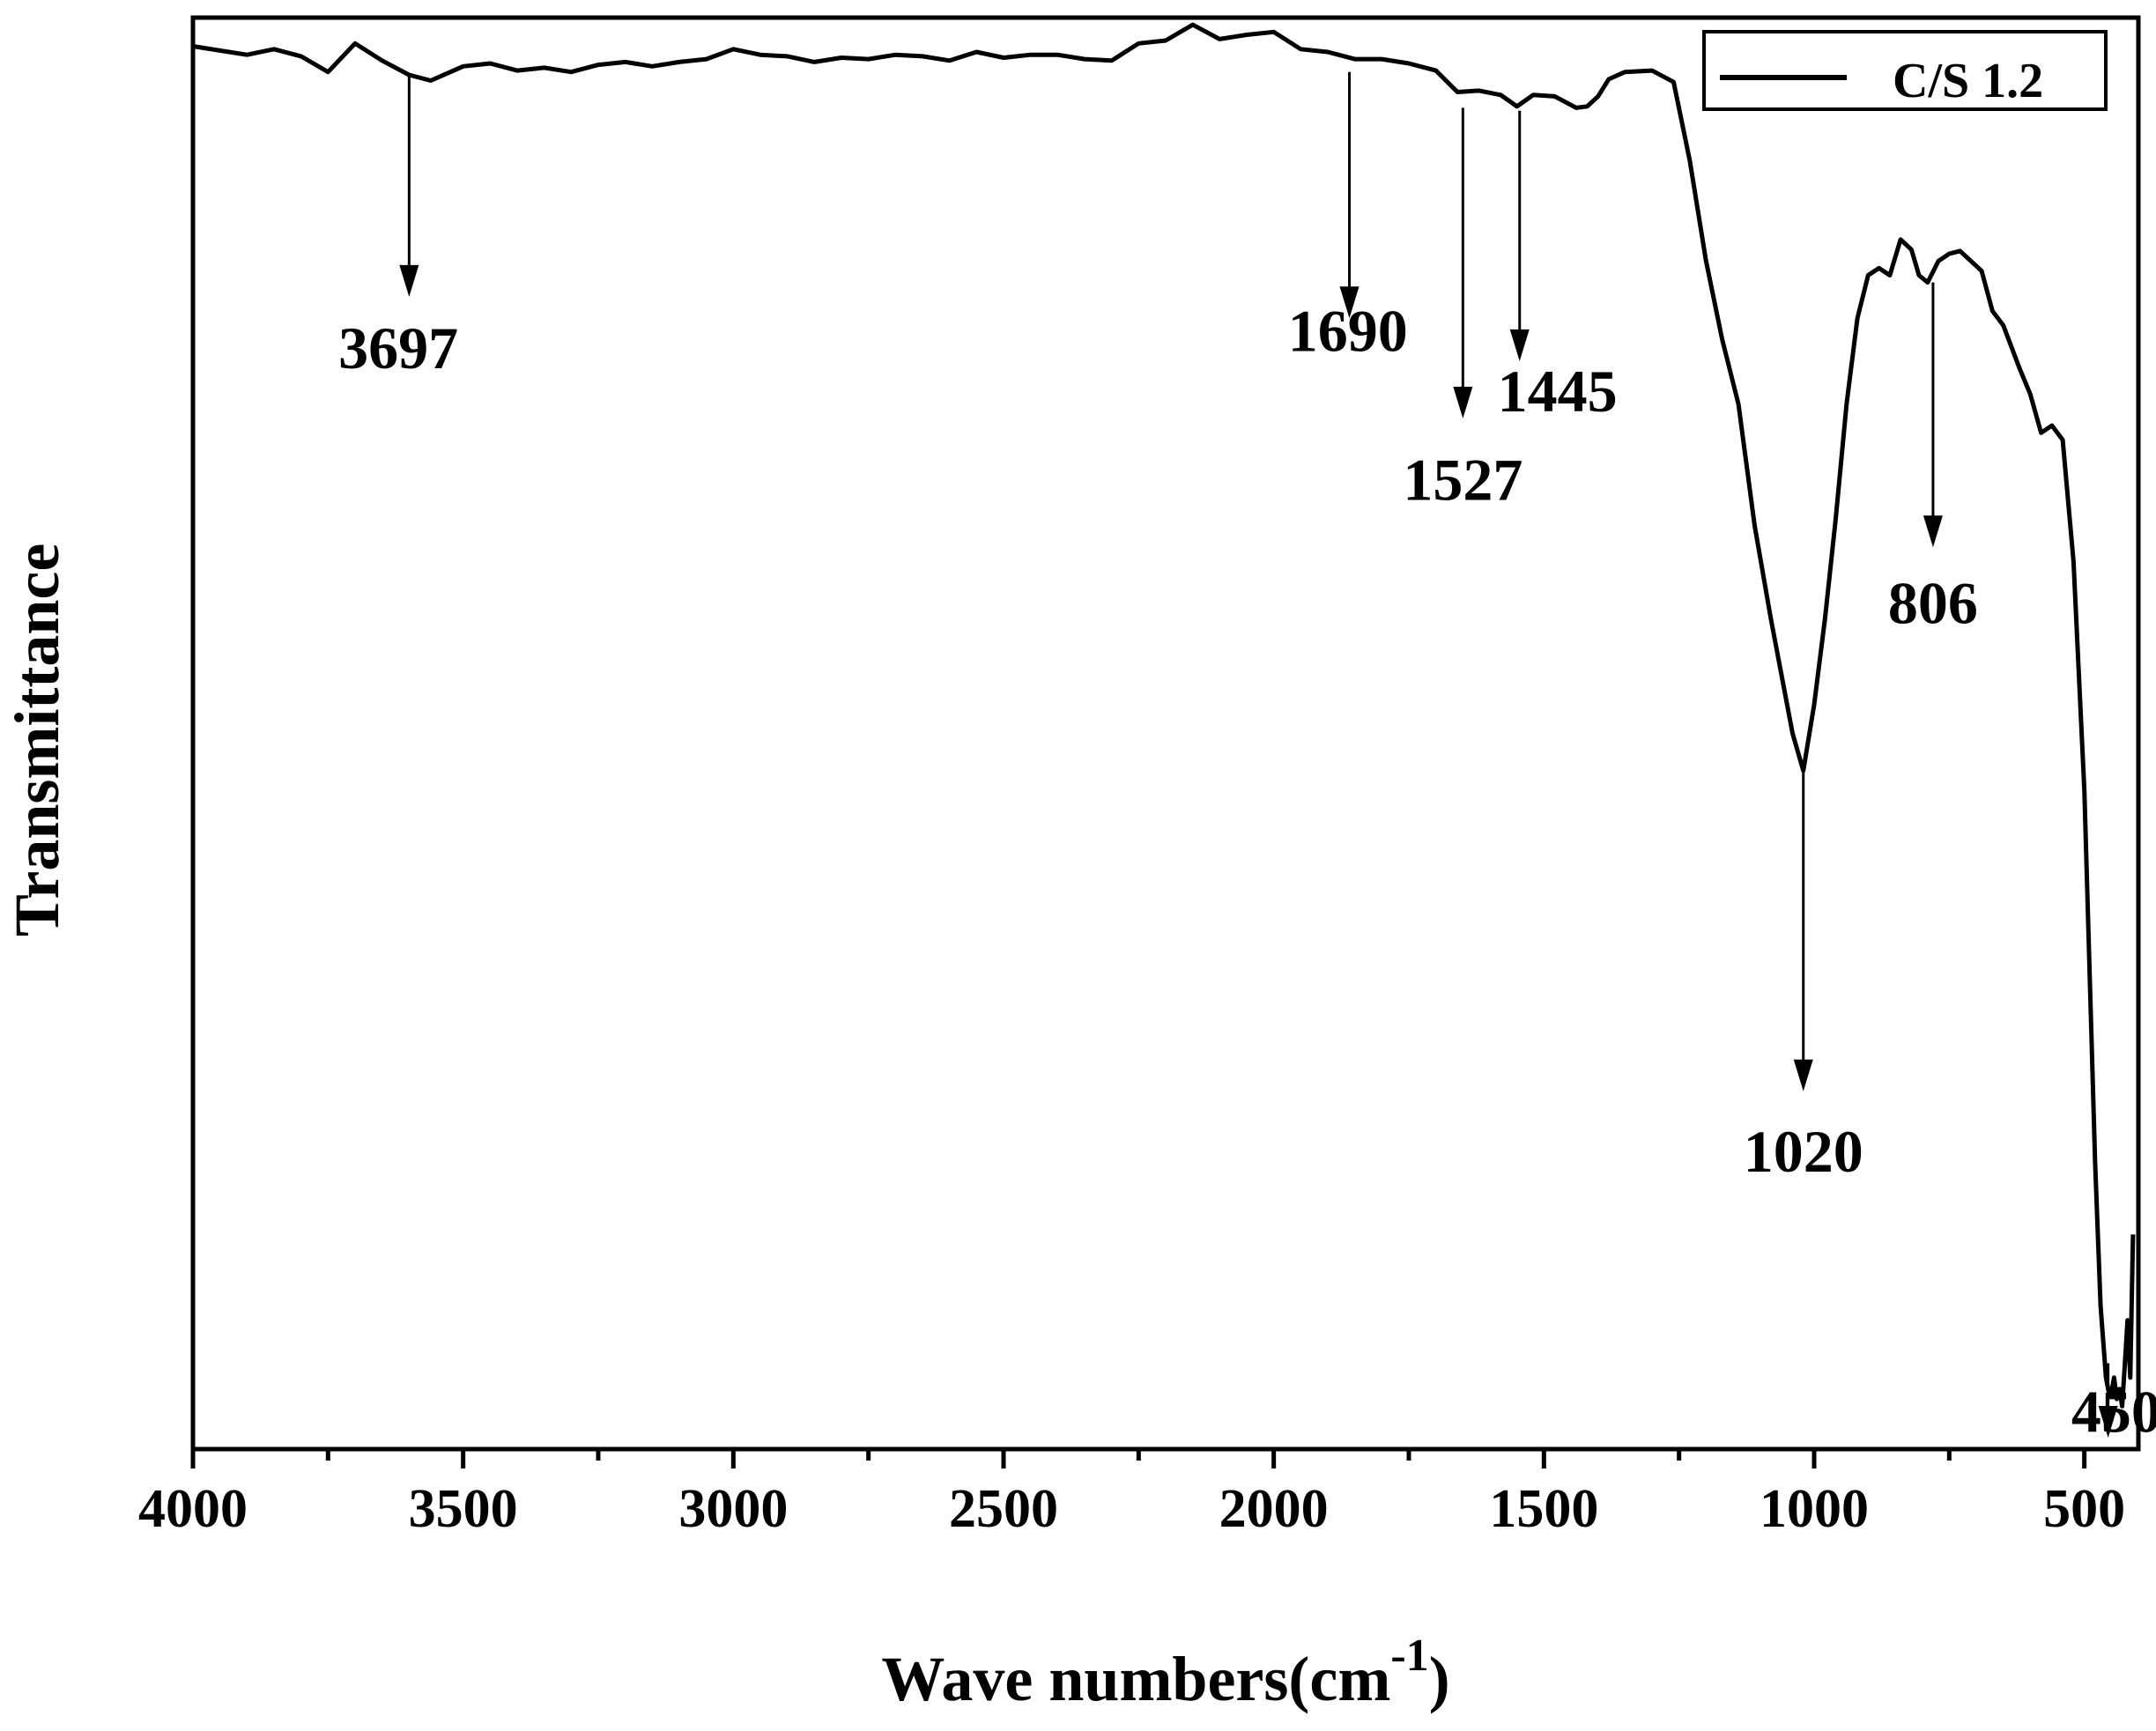 This screenshot has height=1731, width=2156. I want to click on peak-label-3697: 3697, so click(398, 347).